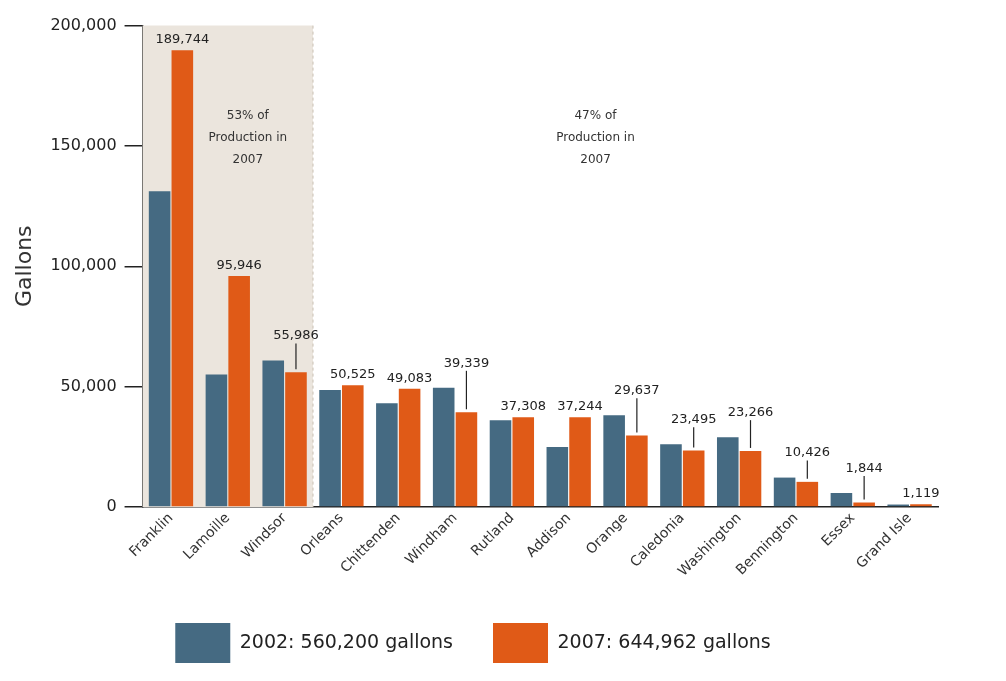  What do you see at coordinates (239, 264) in the screenshot?
I see `data-label: 95,946` at bounding box center [239, 264].